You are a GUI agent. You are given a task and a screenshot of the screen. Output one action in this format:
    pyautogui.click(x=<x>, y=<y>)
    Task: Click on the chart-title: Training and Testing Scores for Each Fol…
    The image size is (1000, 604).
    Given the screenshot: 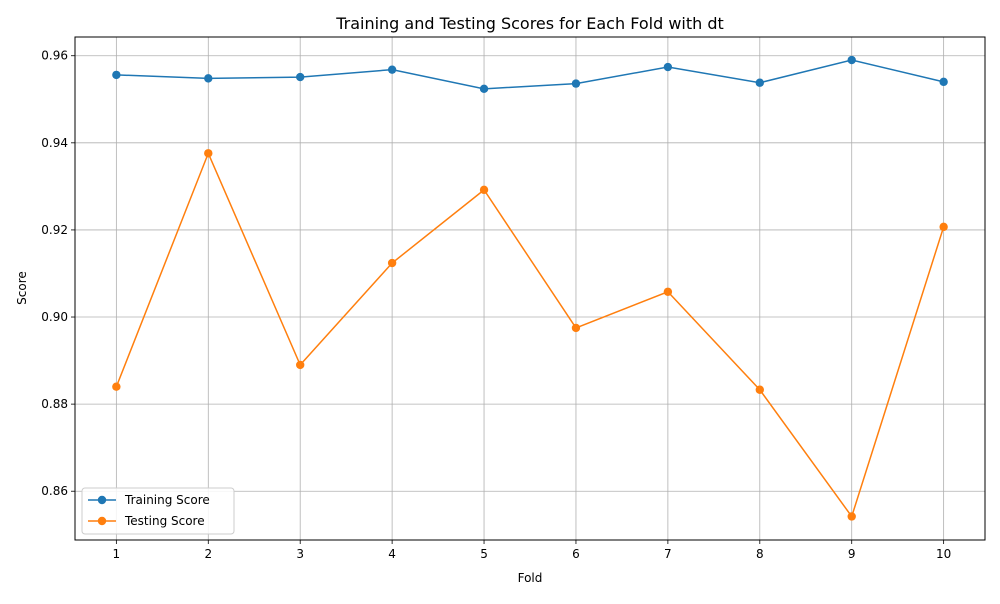 What is the action you would take?
    pyautogui.click(x=529, y=23)
    